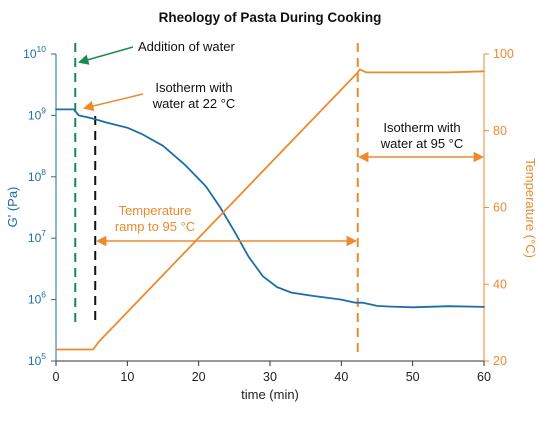 Image resolution: width=538 pixels, height=423 pixels. I want to click on x-tick-label: 40, so click(341, 377).